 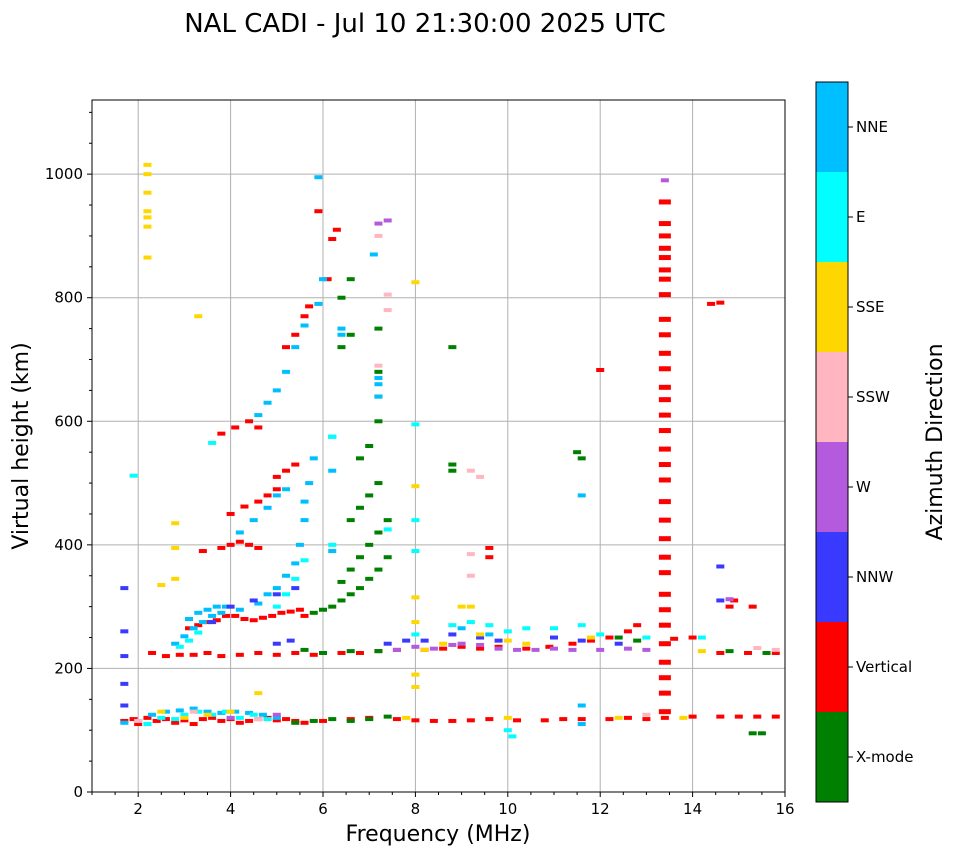 I want to click on y-tick-label: 0, so click(x=78, y=792).